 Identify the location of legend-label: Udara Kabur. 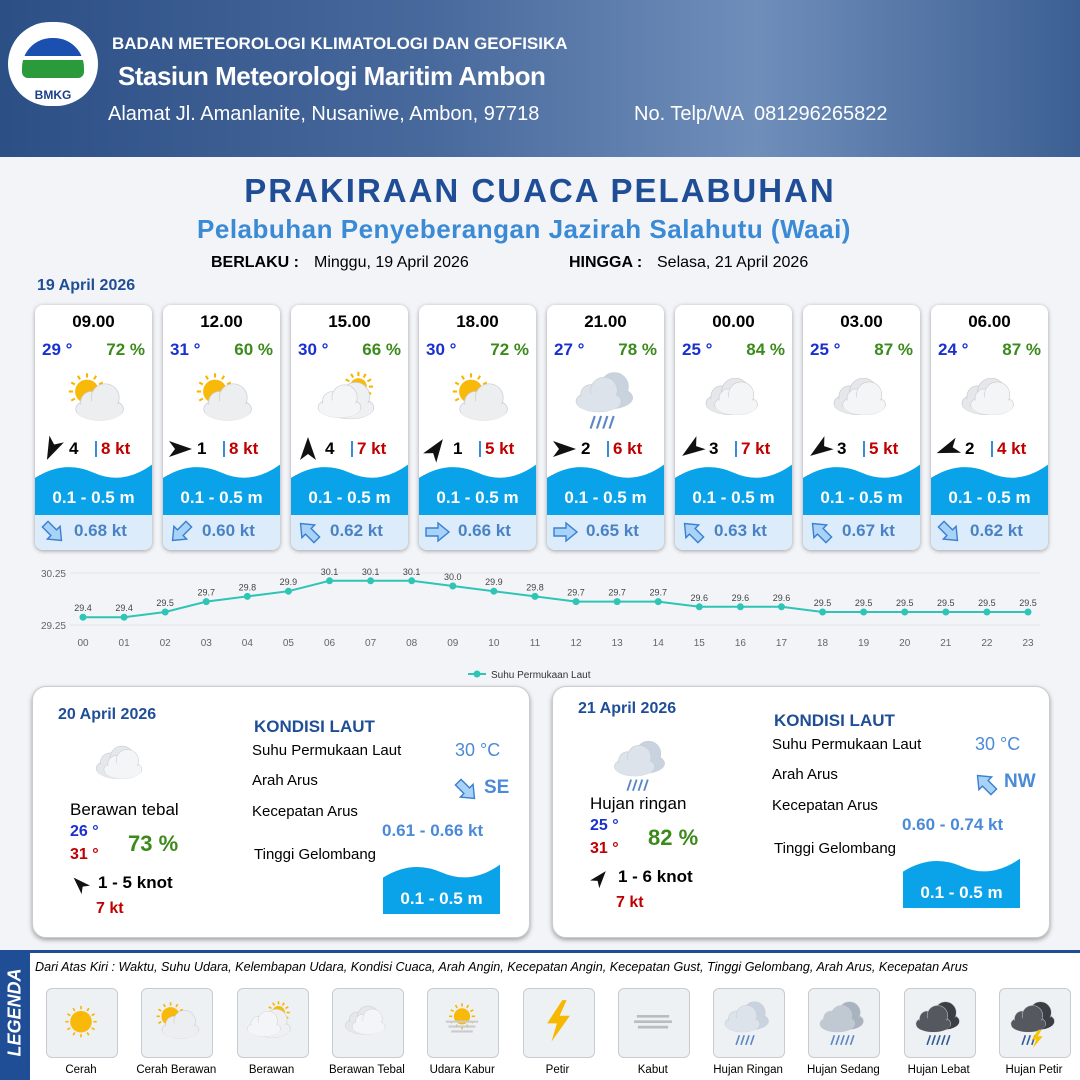
(462, 1070).